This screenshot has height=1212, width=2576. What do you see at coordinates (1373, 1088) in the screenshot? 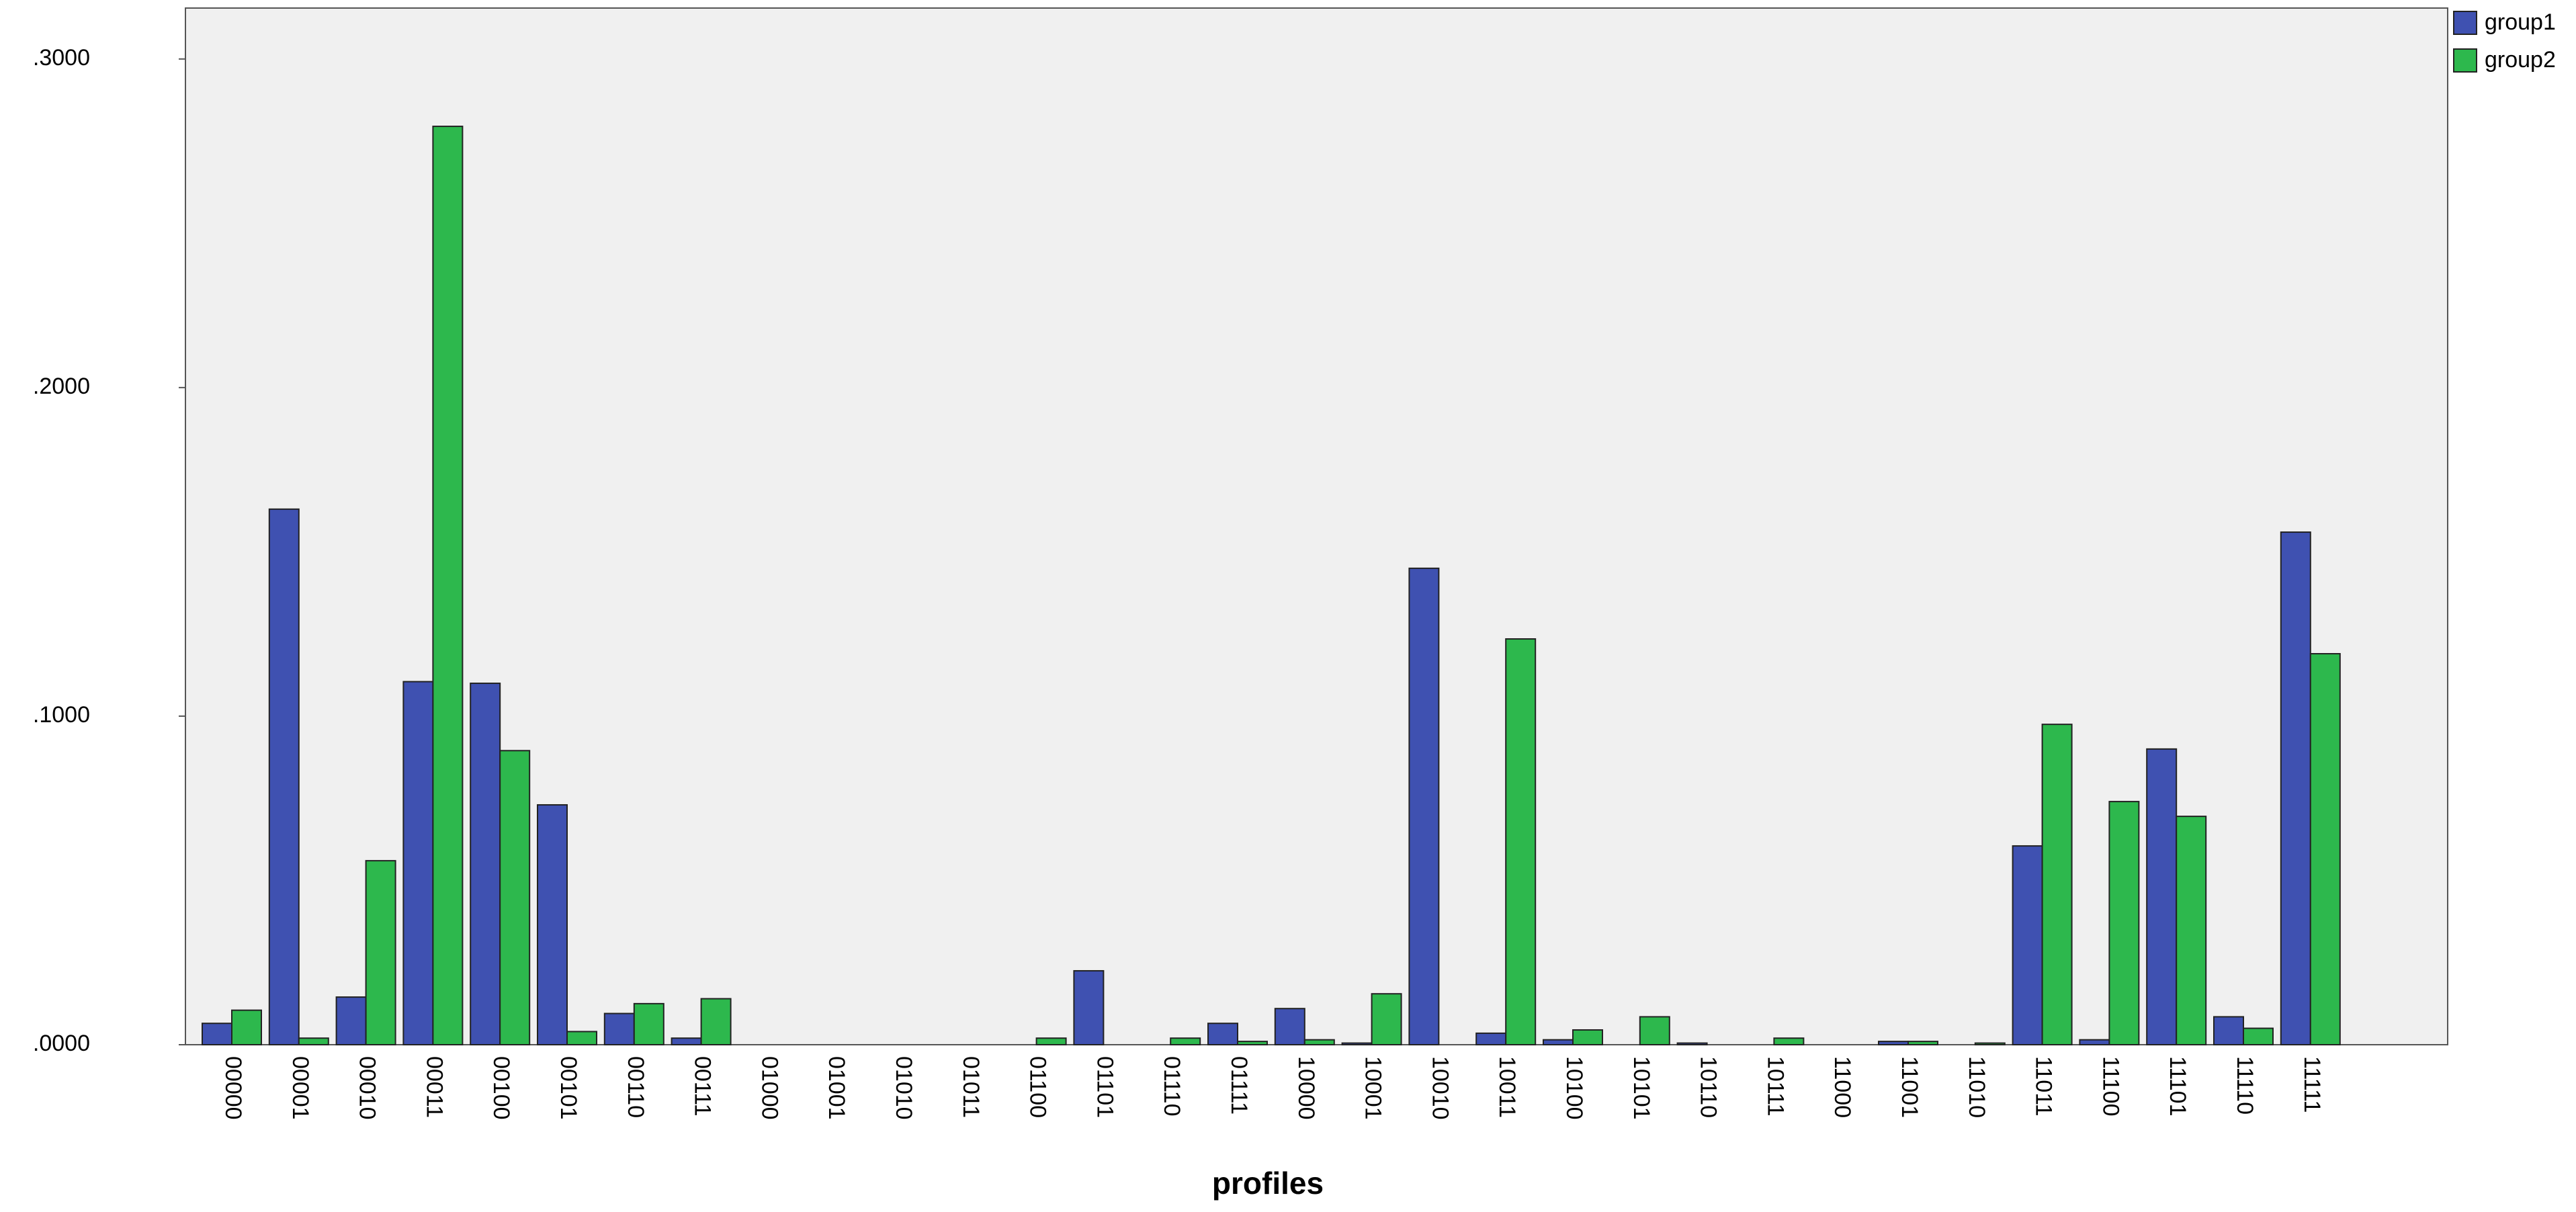
I see `x-tick-label: 10001` at bounding box center [1373, 1088].